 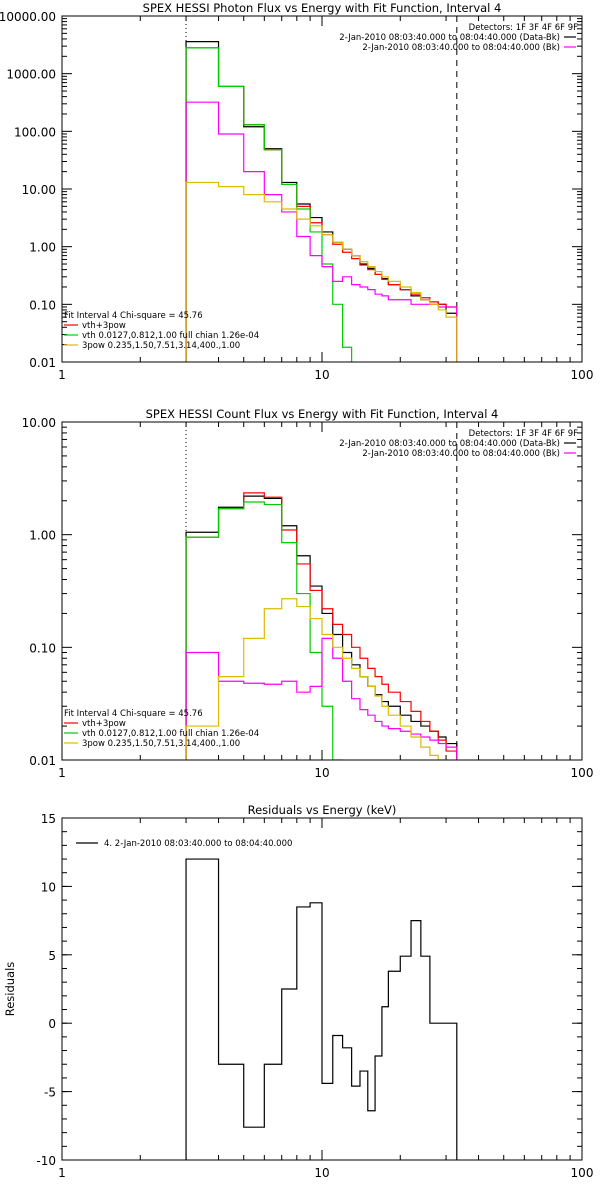 What do you see at coordinates (48, 887) in the screenshot?
I see `y-tick-label: 10` at bounding box center [48, 887].